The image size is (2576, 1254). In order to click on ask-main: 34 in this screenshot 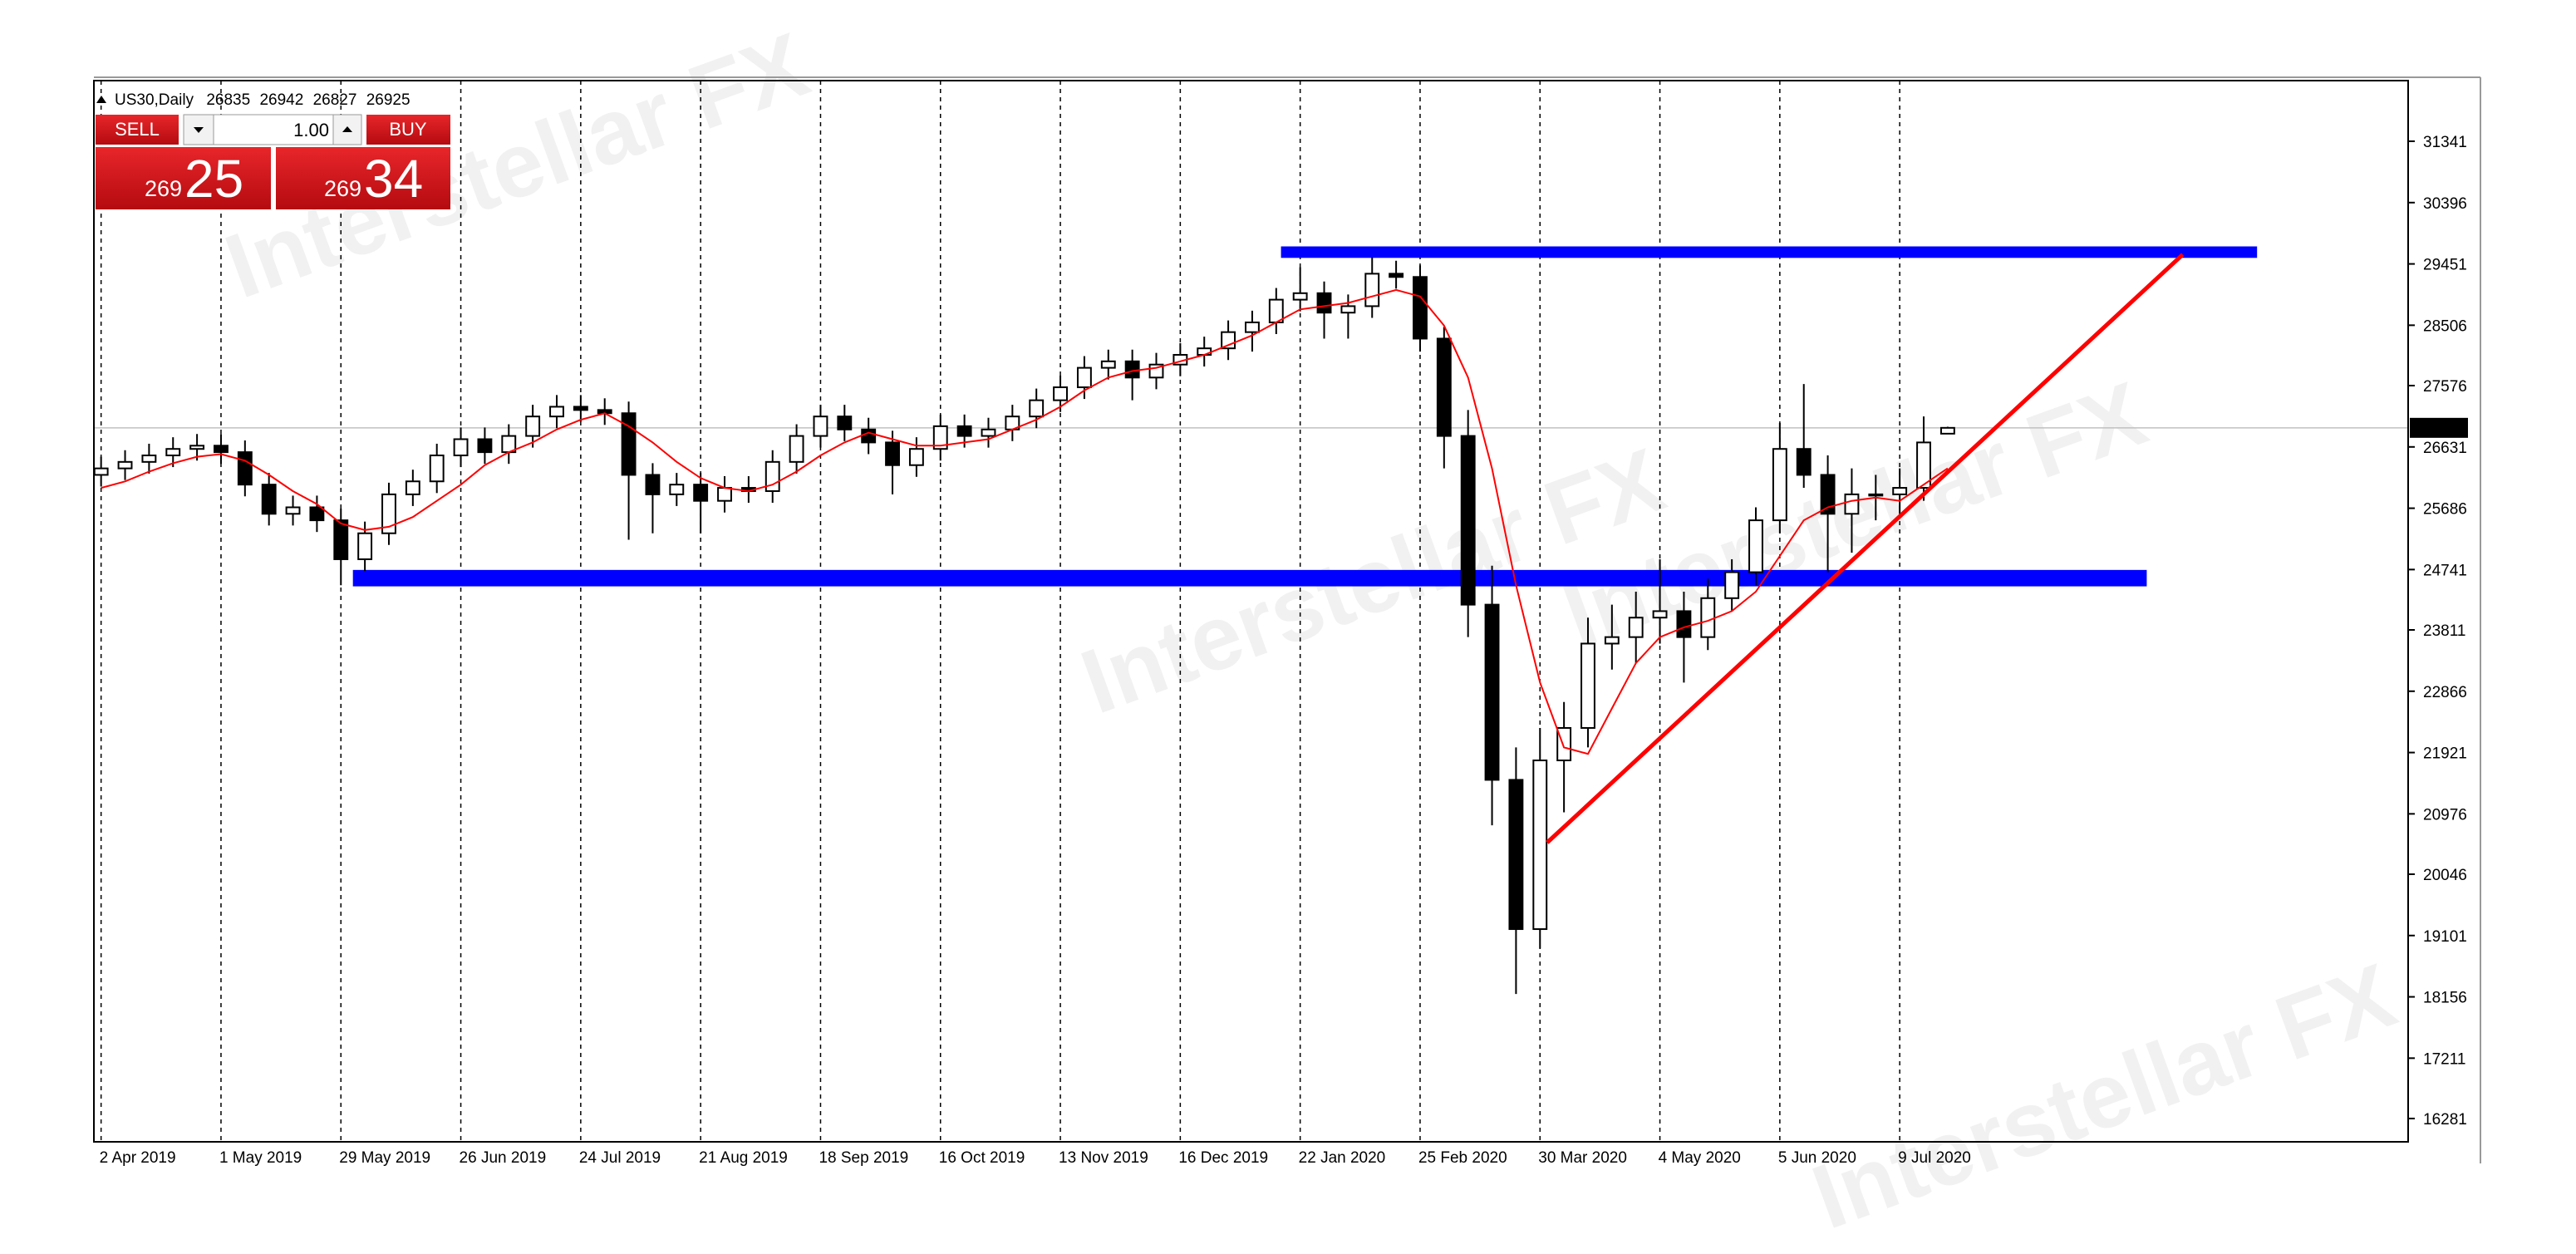, I will do `click(393, 179)`.